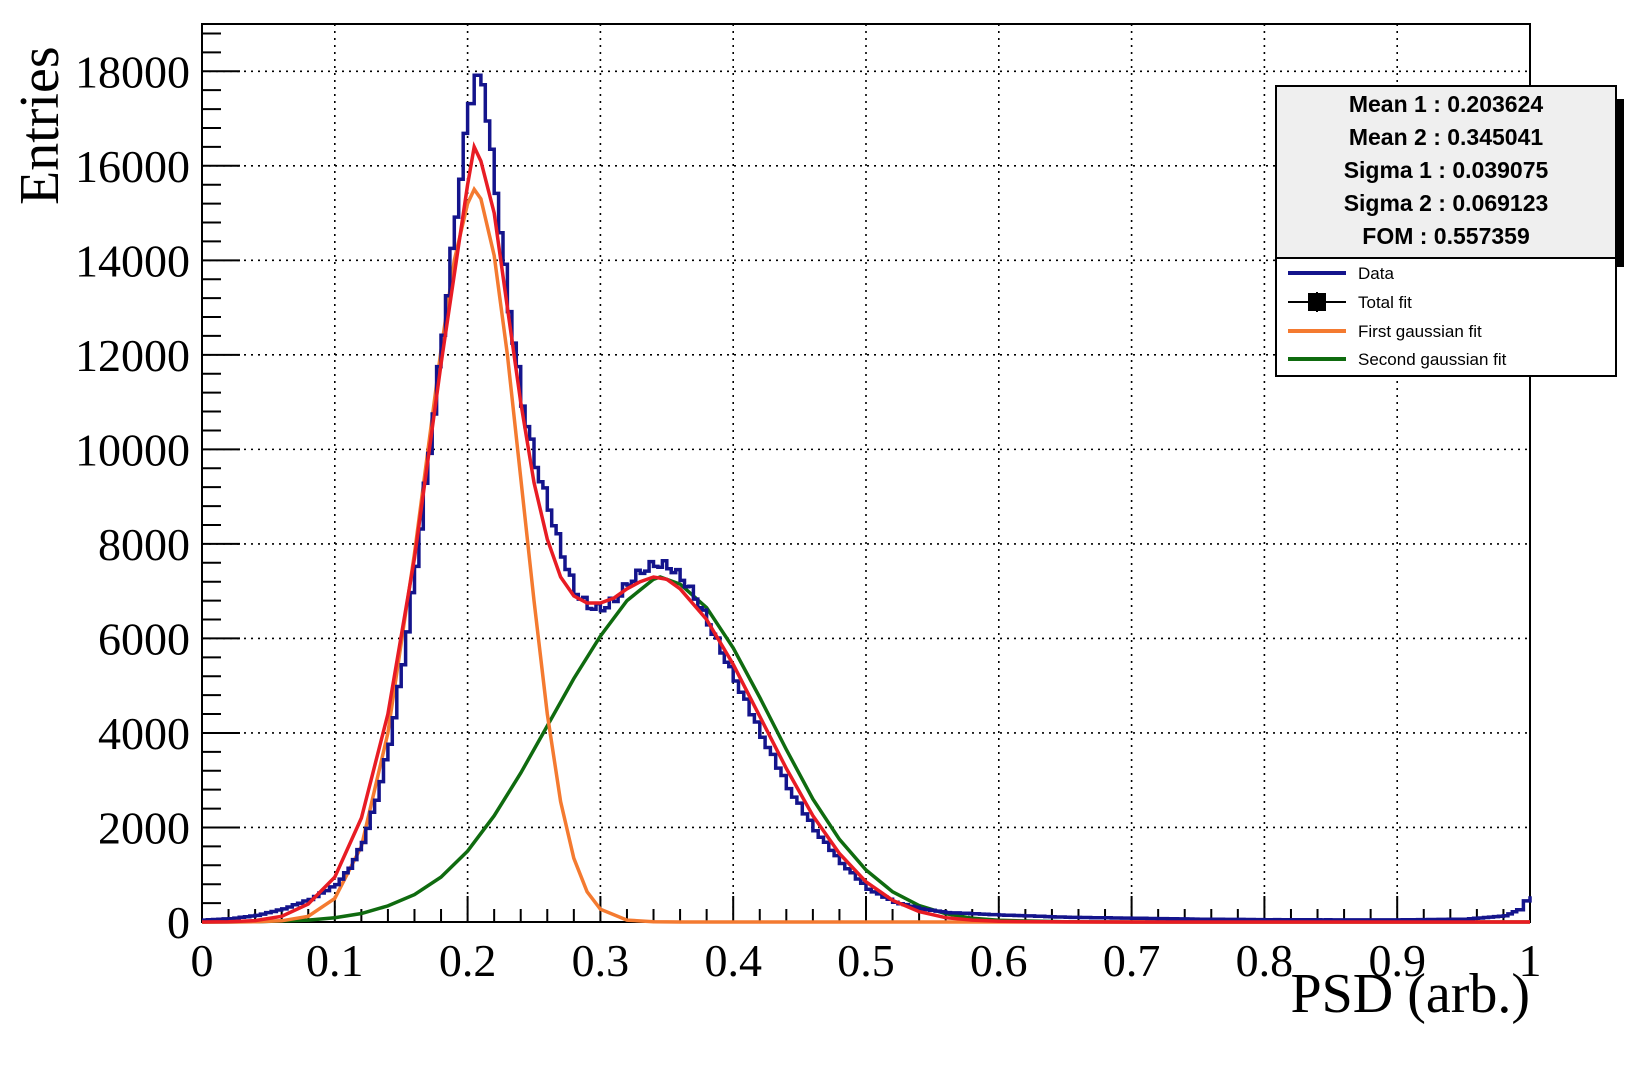 This screenshot has width=1632, height=1072. What do you see at coordinates (1446, 104) in the screenshot?
I see `stats-mean-1: Mean 1 : 0.203624` at bounding box center [1446, 104].